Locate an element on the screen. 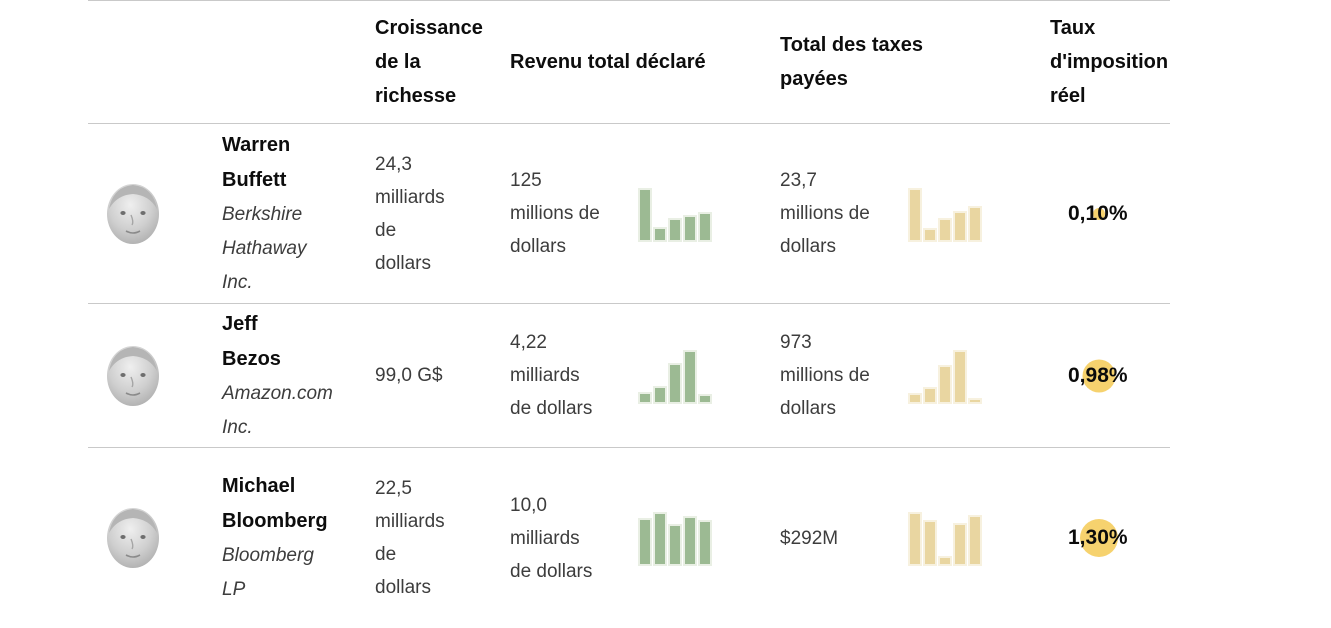  tax-rate-wrap: 0,10% is located at coordinates (1098, 214).